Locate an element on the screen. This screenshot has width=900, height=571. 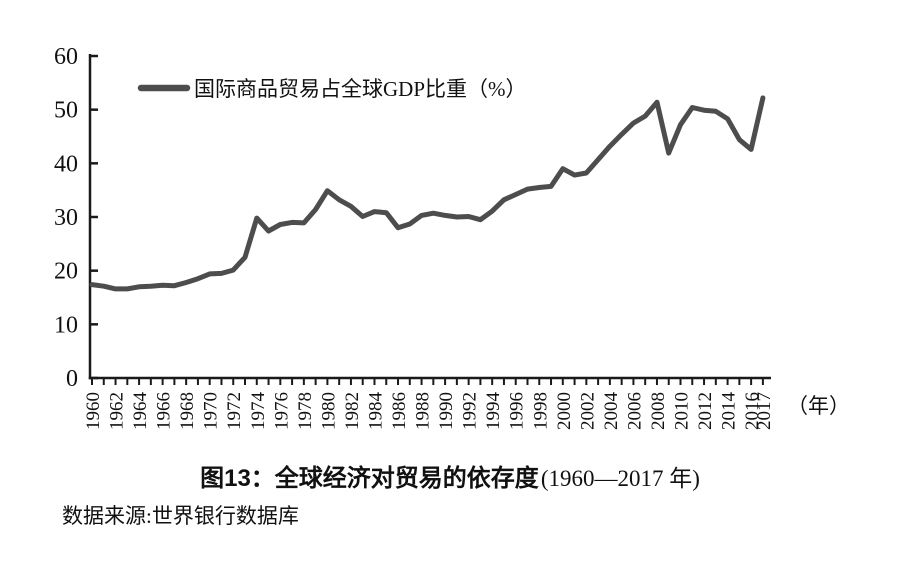
x-tick-label: 2008 is located at coordinates (658, 411).